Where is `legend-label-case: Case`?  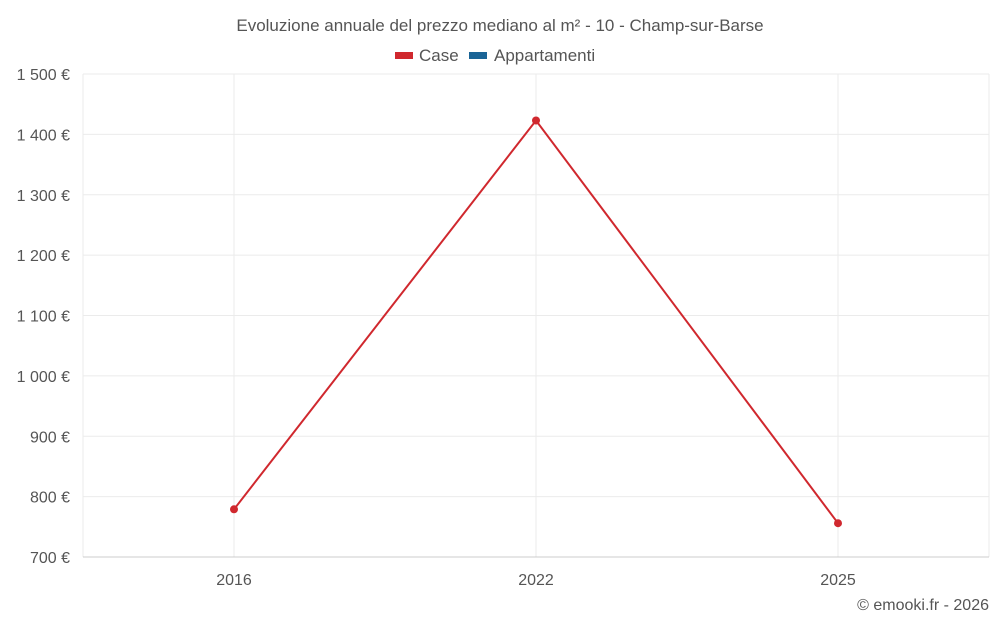 legend-label-case: Case is located at coordinates (439, 55).